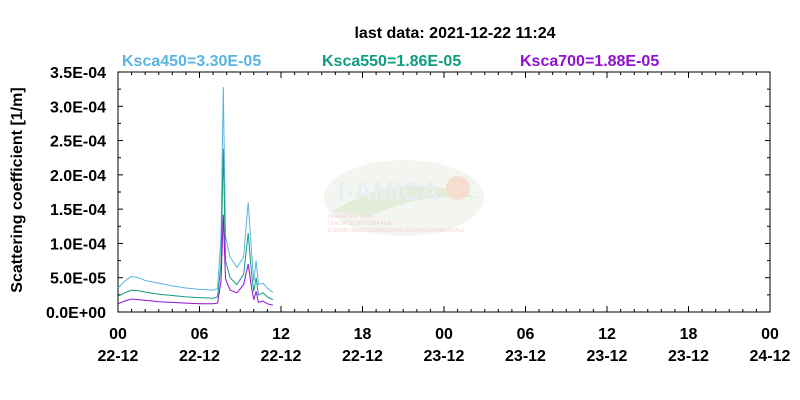  Describe the element at coordinates (359, 224) in the screenshot. I see `watermark-subtitle-2: DI ALTA TECNOLOGIA PER` at that location.